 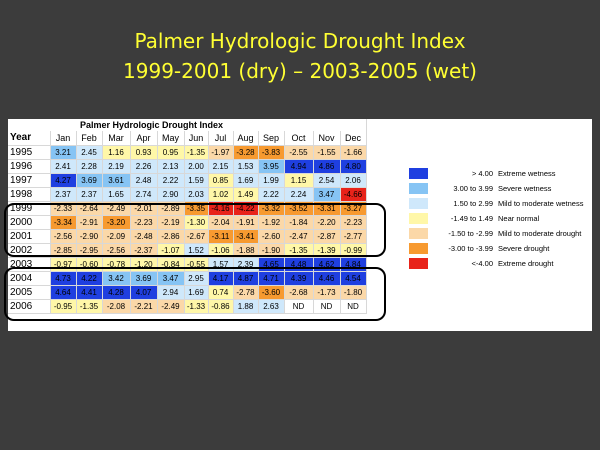 What do you see at coordinates (63, 194) in the screenshot?
I see `value-cell: 2.37` at bounding box center [63, 194].